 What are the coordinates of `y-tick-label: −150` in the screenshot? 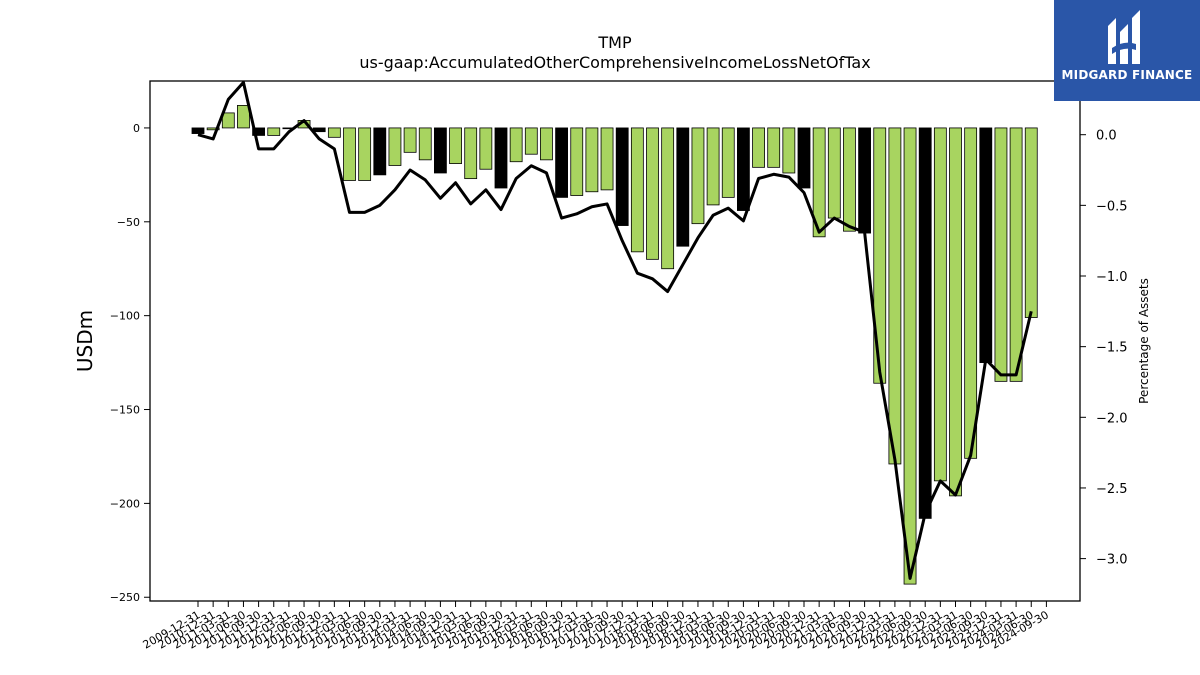 It's located at (125, 410).